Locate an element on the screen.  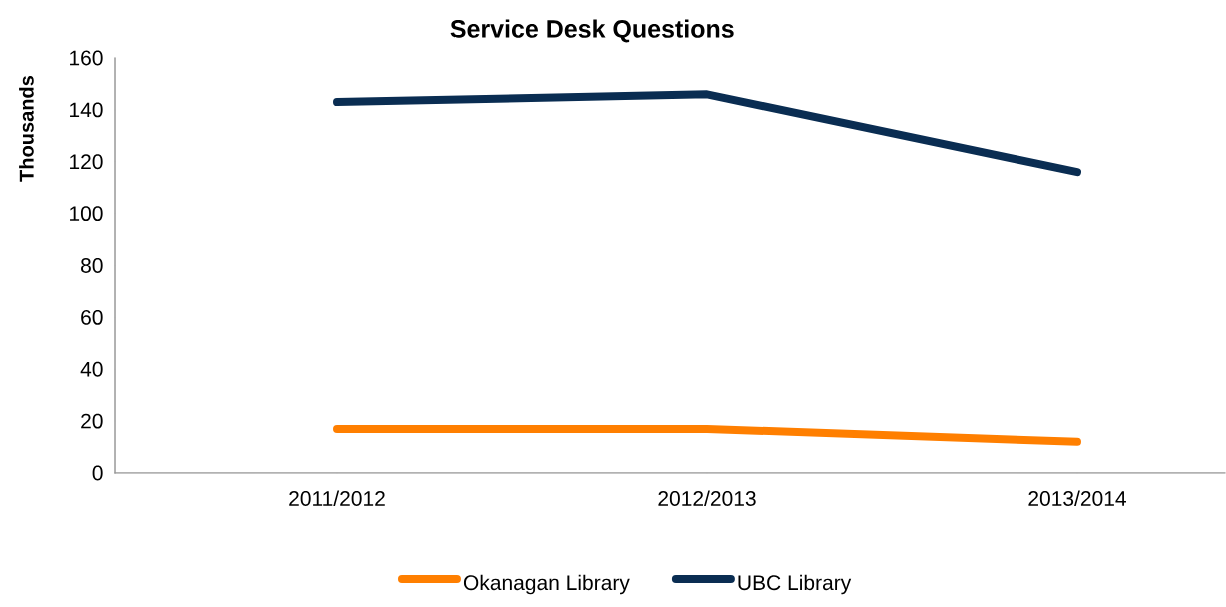
x-tick-label: 2012/2013 is located at coordinates (707, 498).